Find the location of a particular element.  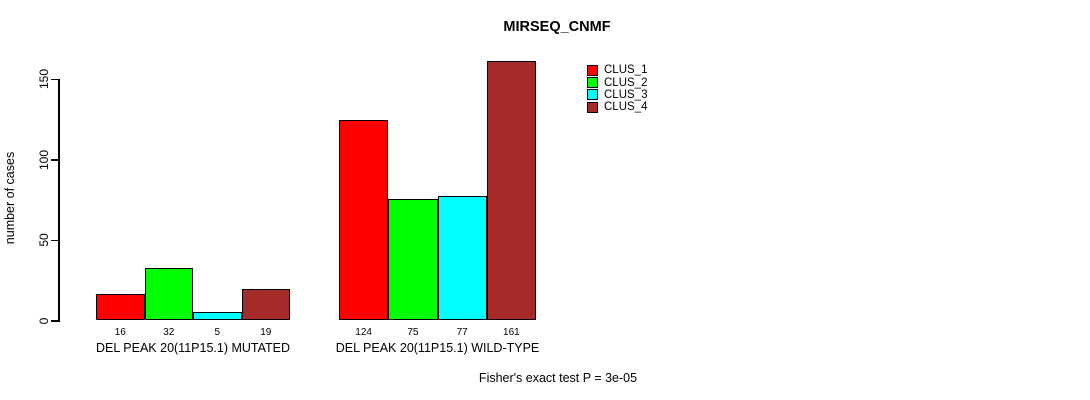

legend: CLUS_1 CLUS_2 CLUS_3 CLUS_4 is located at coordinates (617, 89).